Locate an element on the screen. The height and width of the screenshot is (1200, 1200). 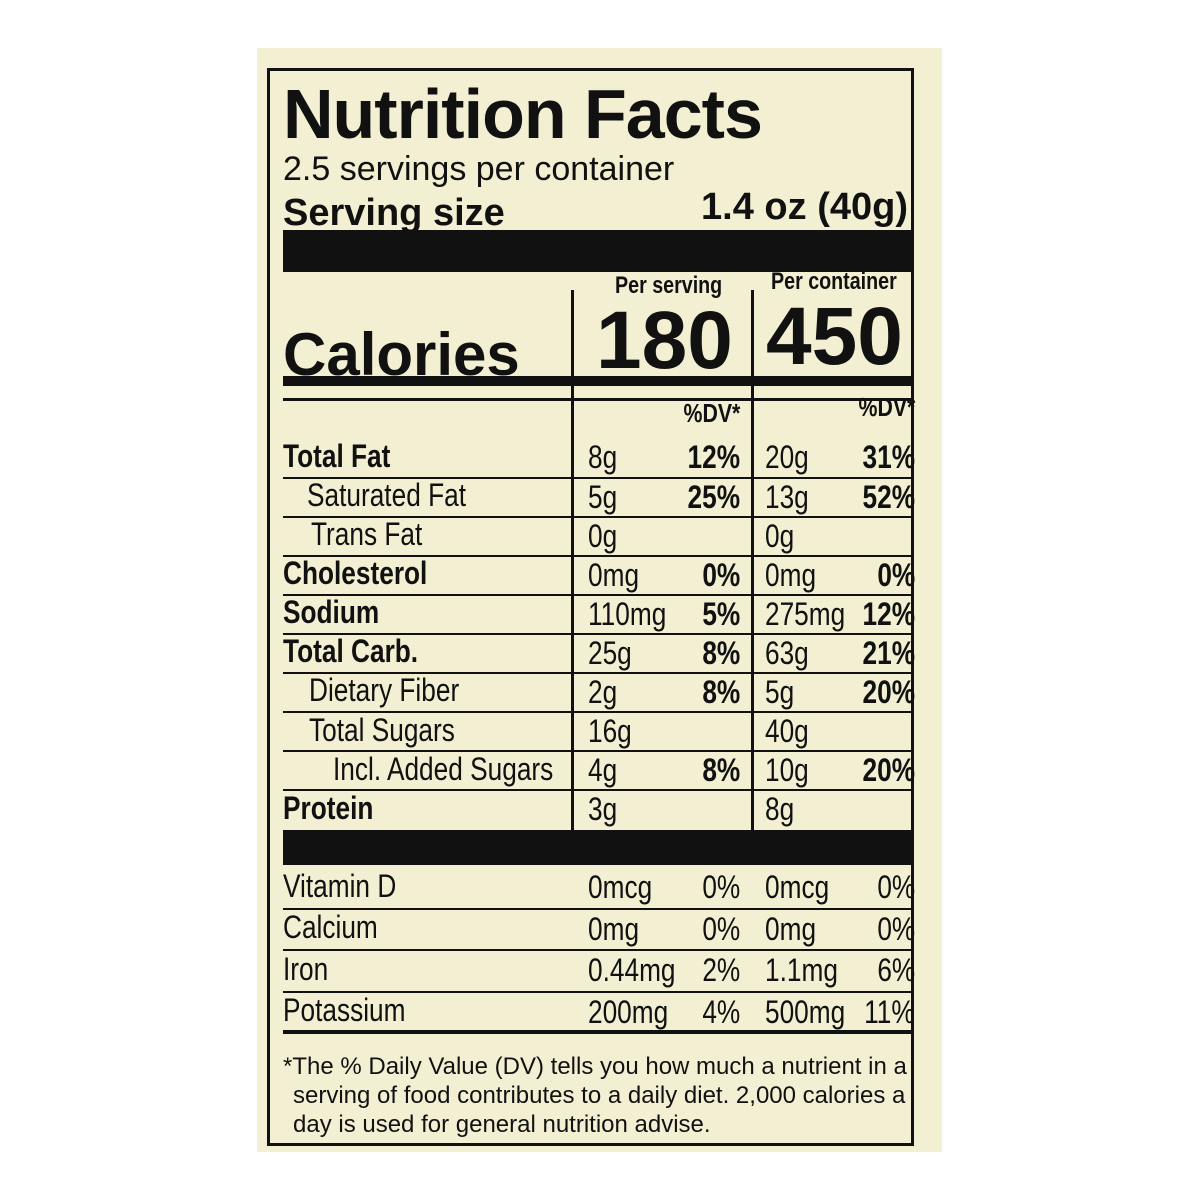
amount: 2g is located at coordinates (603, 692).